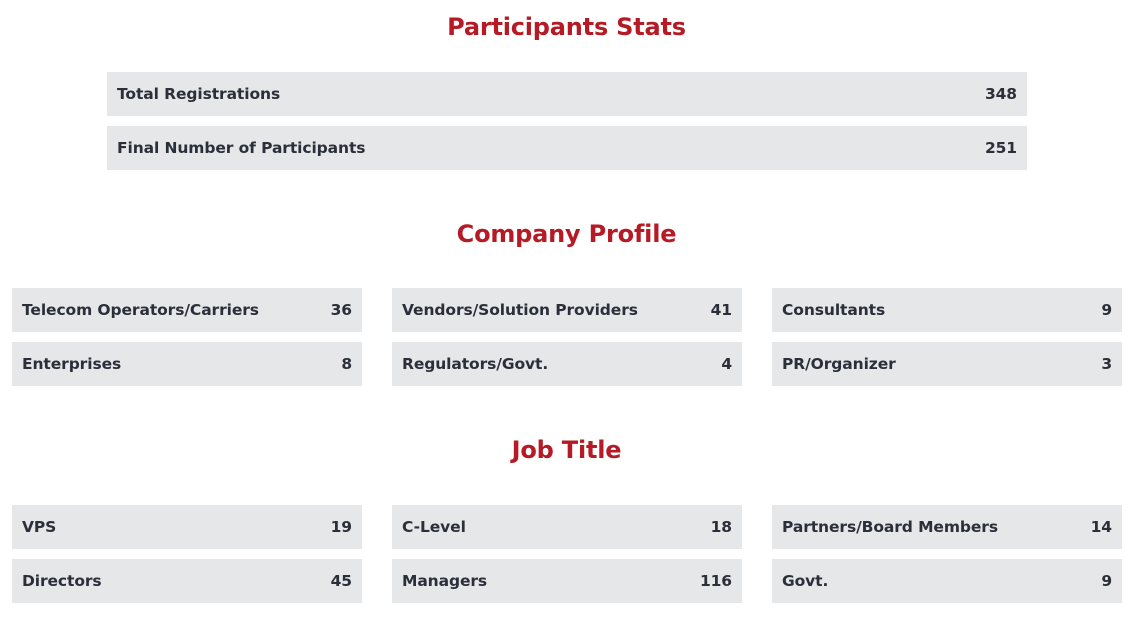 This screenshot has width=1140, height=621. I want to click on row-label: C-Level, so click(434, 527).